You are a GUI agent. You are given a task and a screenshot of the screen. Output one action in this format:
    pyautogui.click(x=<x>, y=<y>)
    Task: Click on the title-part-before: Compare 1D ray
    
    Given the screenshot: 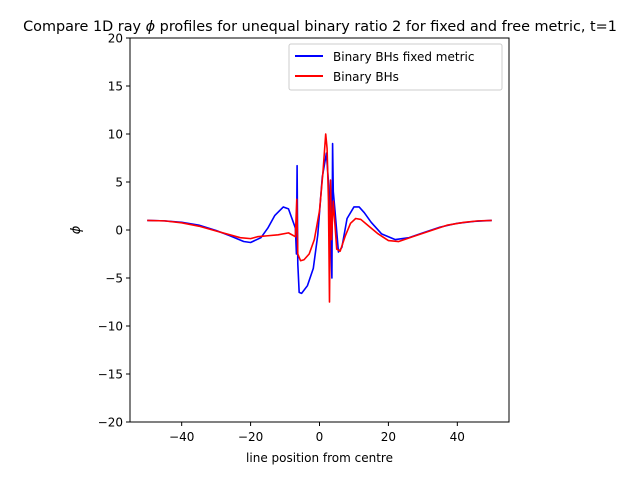 What is the action you would take?
    pyautogui.click(x=84, y=27)
    